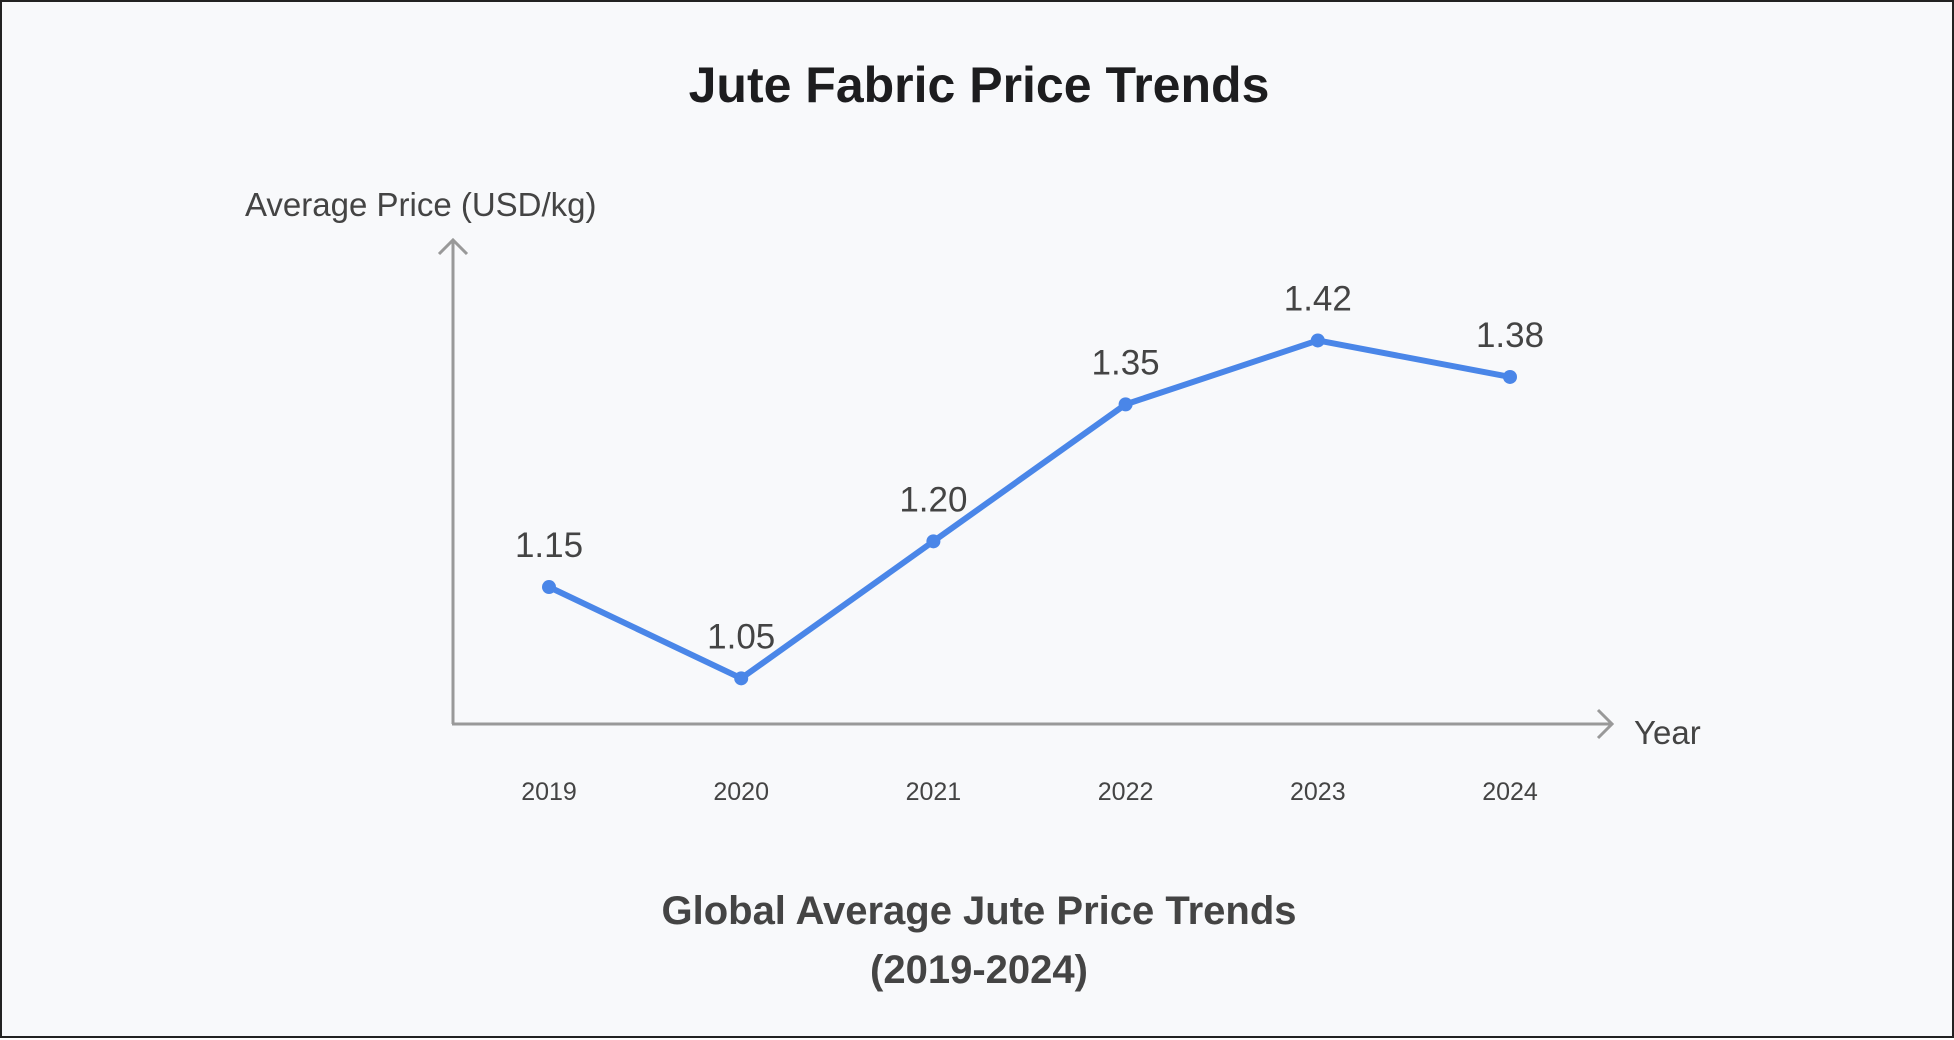 The height and width of the screenshot is (1040, 1954). Describe the element at coordinates (741, 636) in the screenshot. I see `data-label: 1.05` at that location.